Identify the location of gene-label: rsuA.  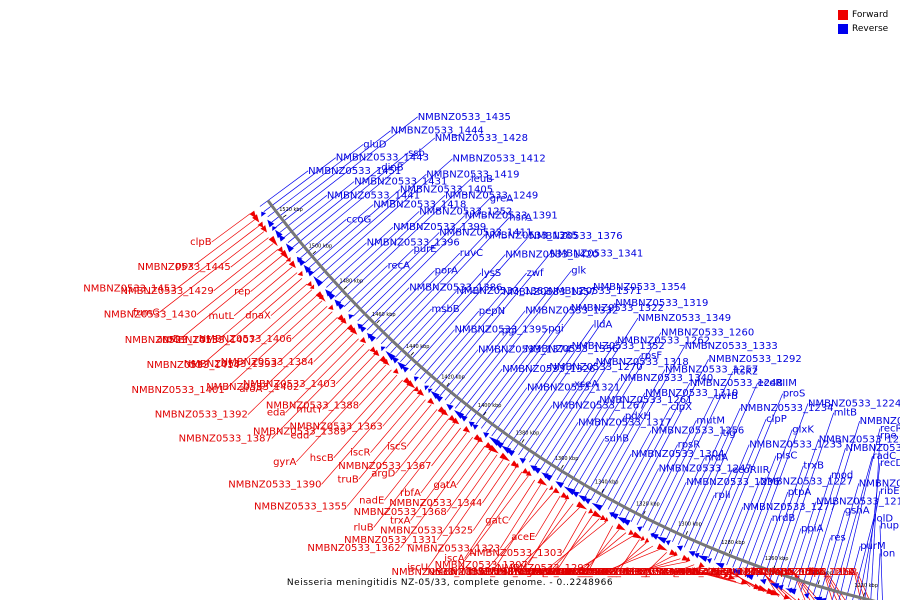
(654, 572).